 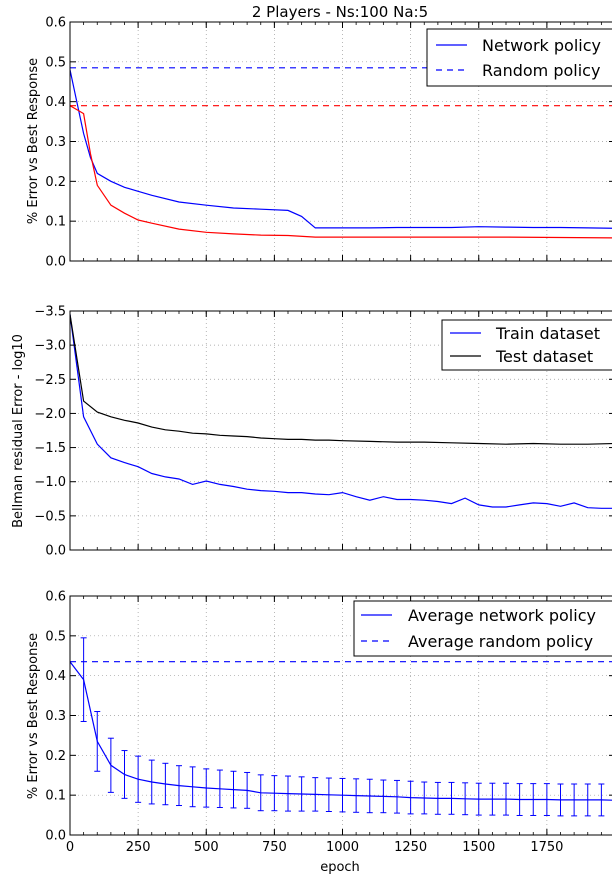 I want to click on legend: Train dataset Test dataset, so click(x=526, y=345).